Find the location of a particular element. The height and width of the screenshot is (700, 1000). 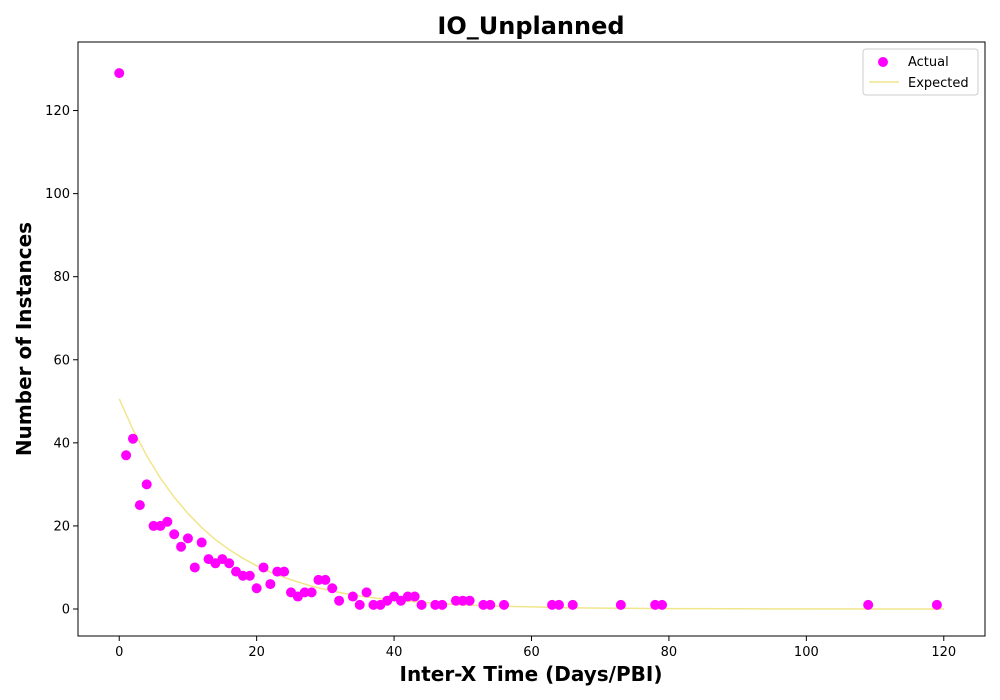

legend-marker-actual is located at coordinates (883, 62).